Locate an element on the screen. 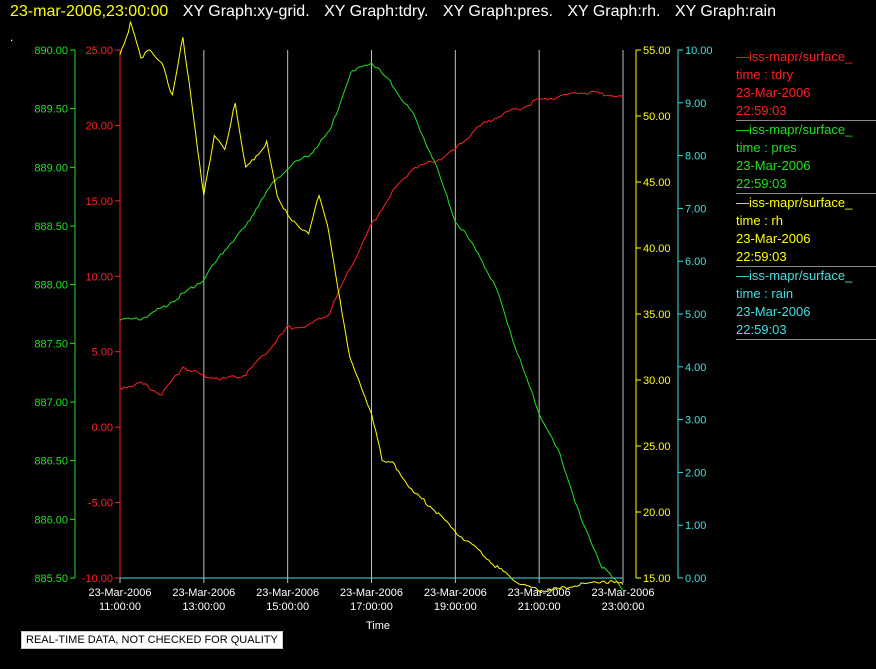 The image size is (876, 669). legend-pres-time: 22:59:03 is located at coordinates (761, 183).